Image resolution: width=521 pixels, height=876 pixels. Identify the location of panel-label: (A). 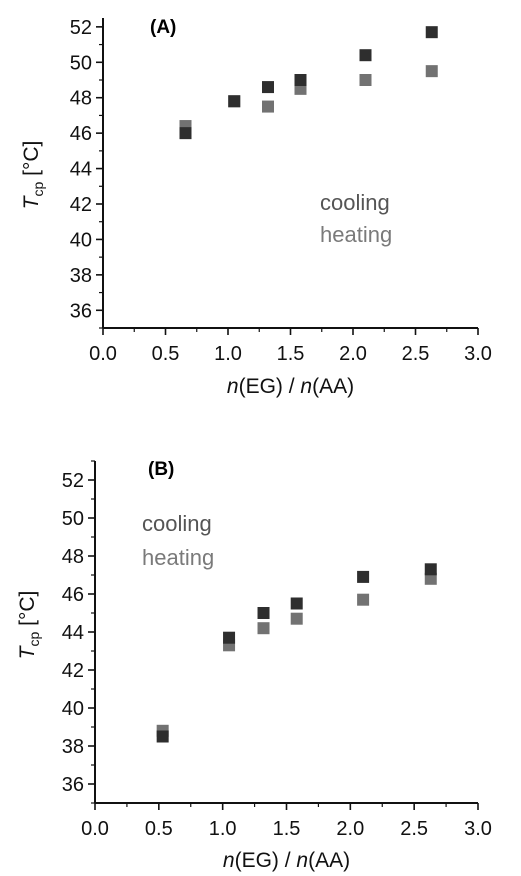
(163, 27).